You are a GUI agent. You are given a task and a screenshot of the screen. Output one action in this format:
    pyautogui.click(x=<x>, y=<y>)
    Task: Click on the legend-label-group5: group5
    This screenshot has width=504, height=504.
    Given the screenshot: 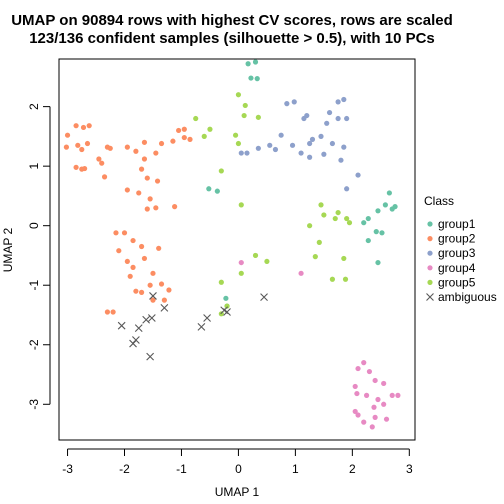 What is the action you would take?
    pyautogui.click(x=457, y=282)
    